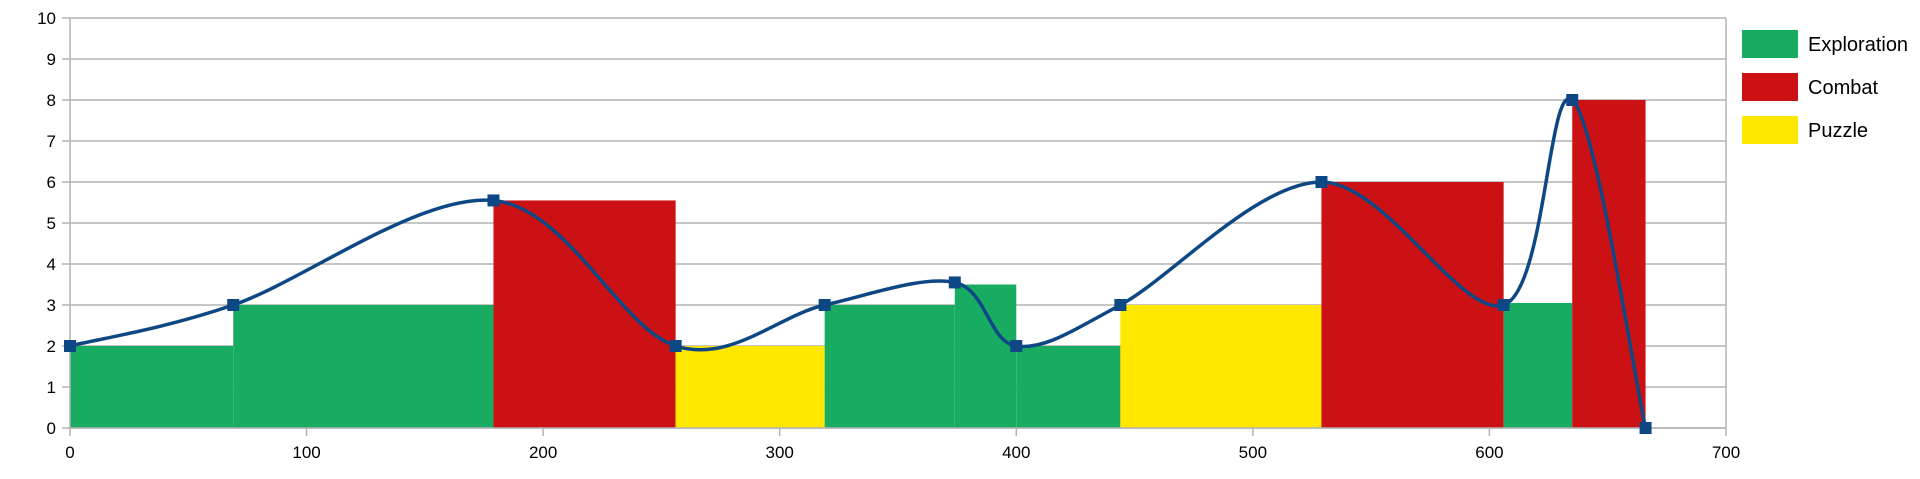 The image size is (1920, 479). What do you see at coordinates (1770, 44) in the screenshot?
I see `legend-swatch-exploration` at bounding box center [1770, 44].